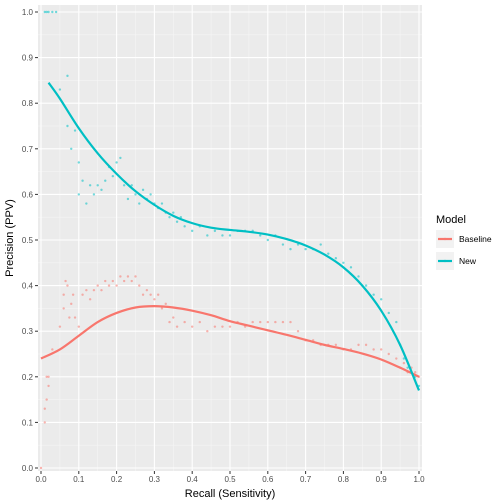 This screenshot has width=504, height=504. What do you see at coordinates (468, 261) in the screenshot?
I see `legend-label-new: New` at bounding box center [468, 261].